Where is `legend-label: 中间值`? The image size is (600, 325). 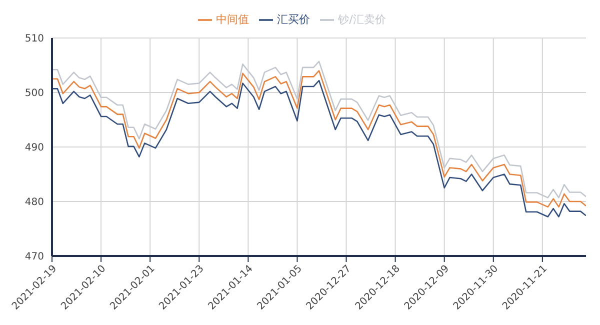 legend-label: 中间值 is located at coordinates (233, 19).